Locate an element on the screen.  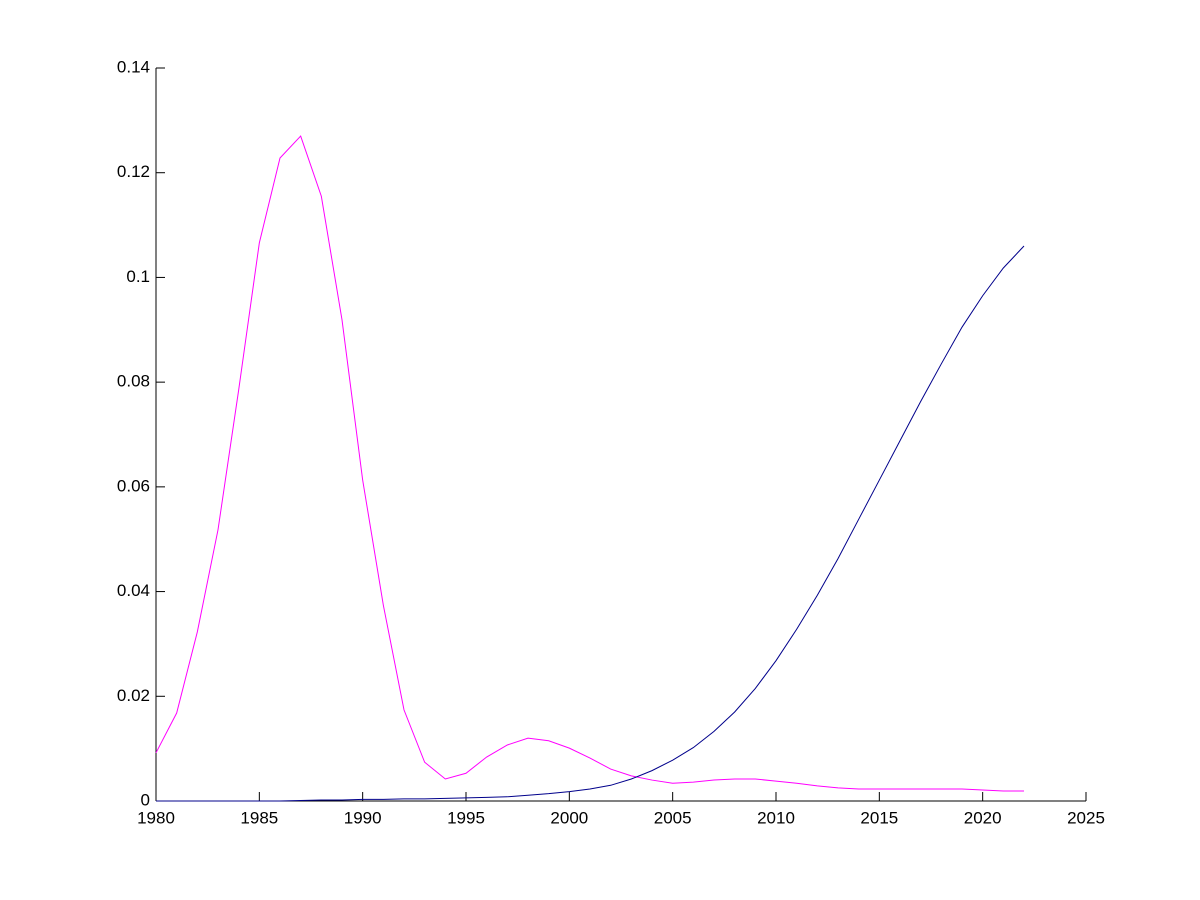
y-tick-label: 0 is located at coordinates (145, 799).